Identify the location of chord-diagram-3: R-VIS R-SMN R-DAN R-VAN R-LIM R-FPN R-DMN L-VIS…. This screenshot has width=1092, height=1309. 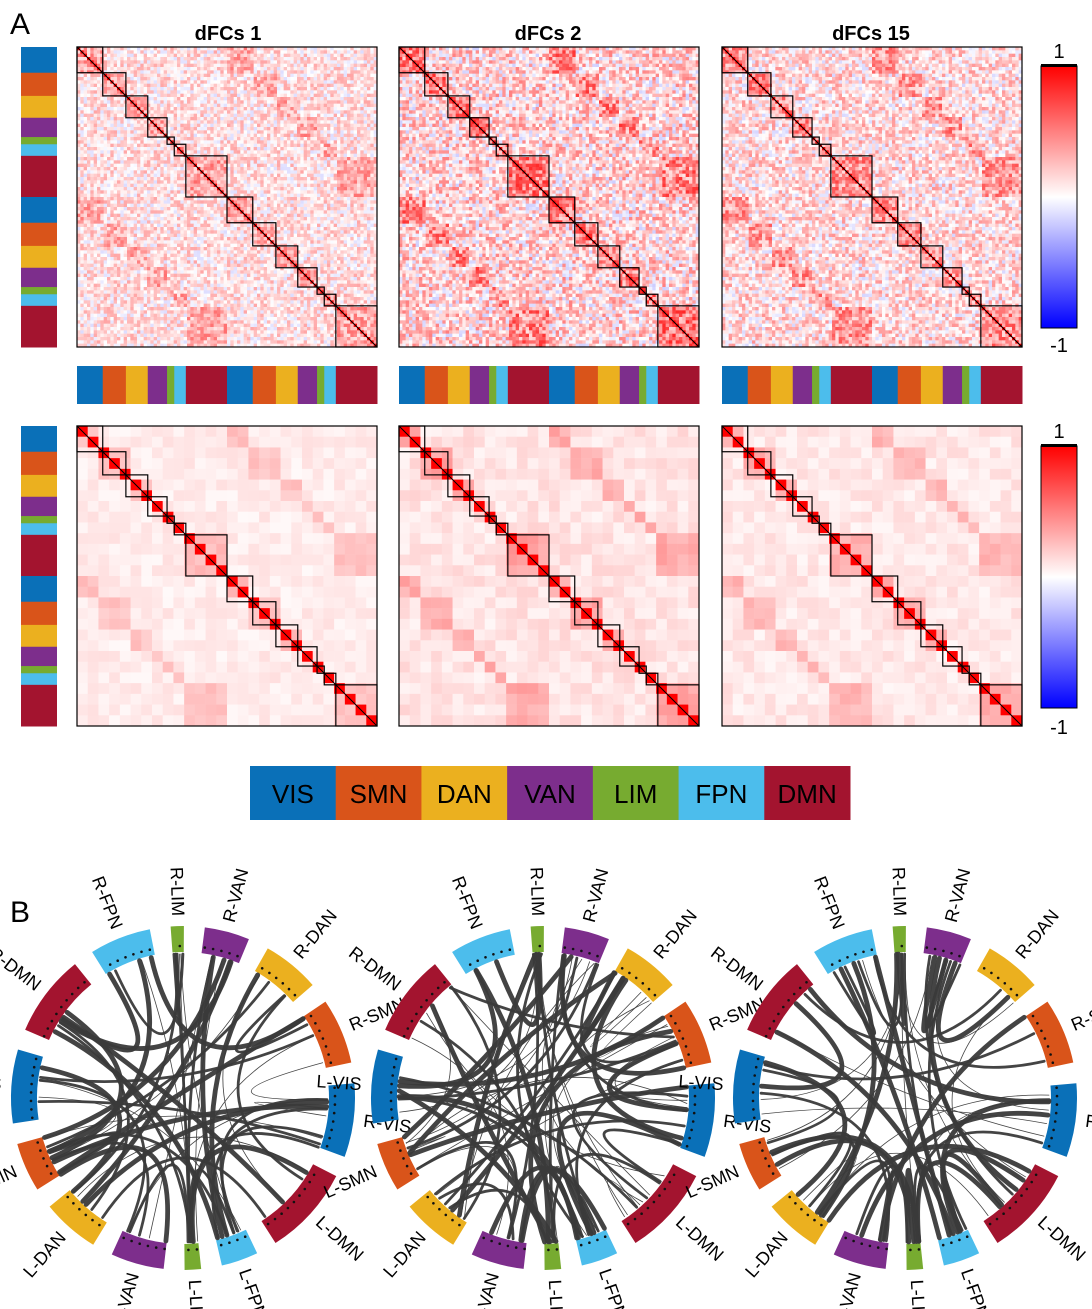
(885, 1087).